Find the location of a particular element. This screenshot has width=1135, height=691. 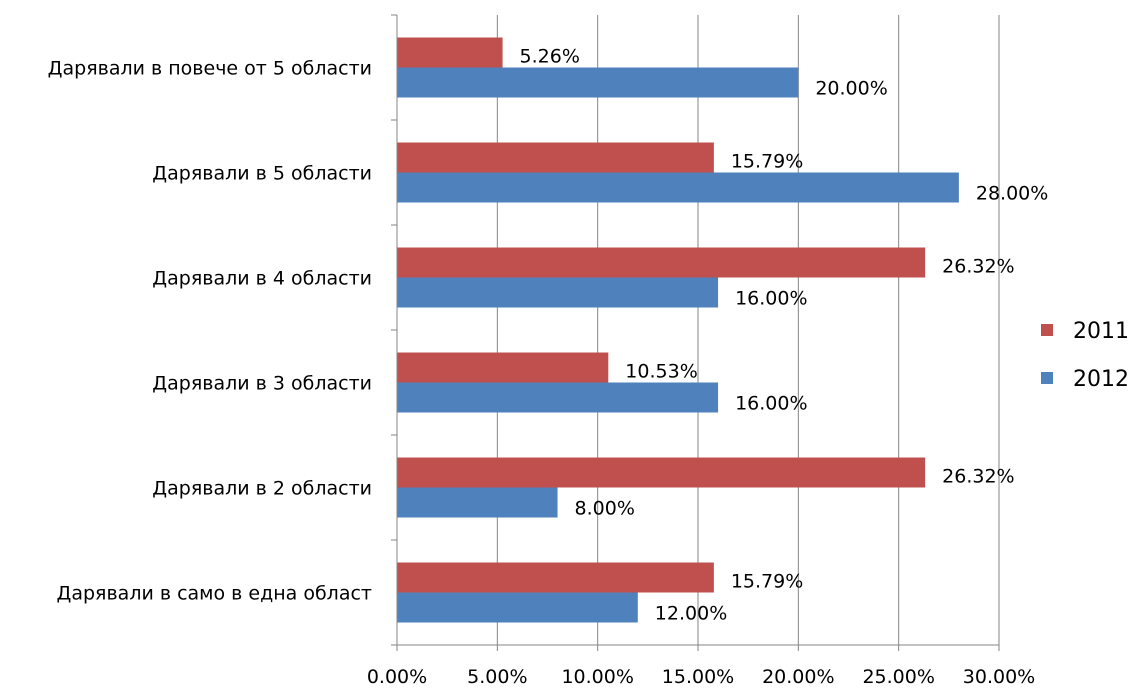

x-tick-label: 15.00% is located at coordinates (698, 677).